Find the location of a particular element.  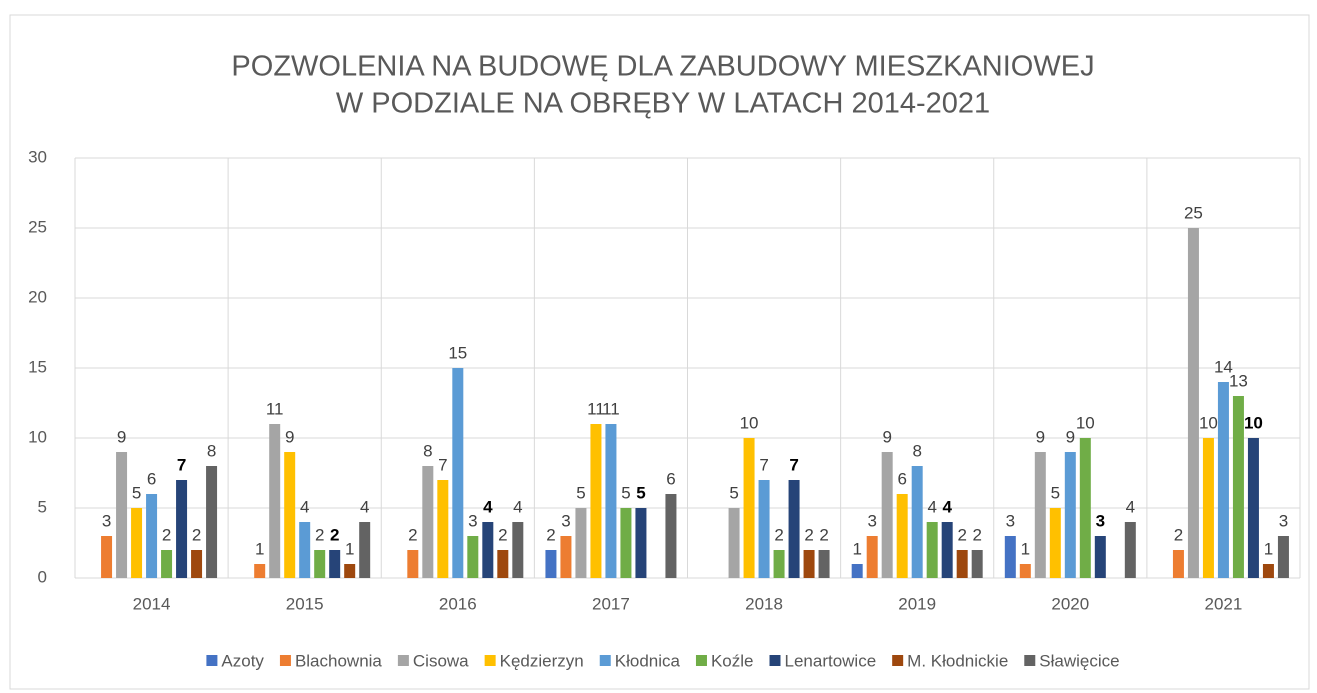

y-tick-label: 5 is located at coordinates (42, 506).